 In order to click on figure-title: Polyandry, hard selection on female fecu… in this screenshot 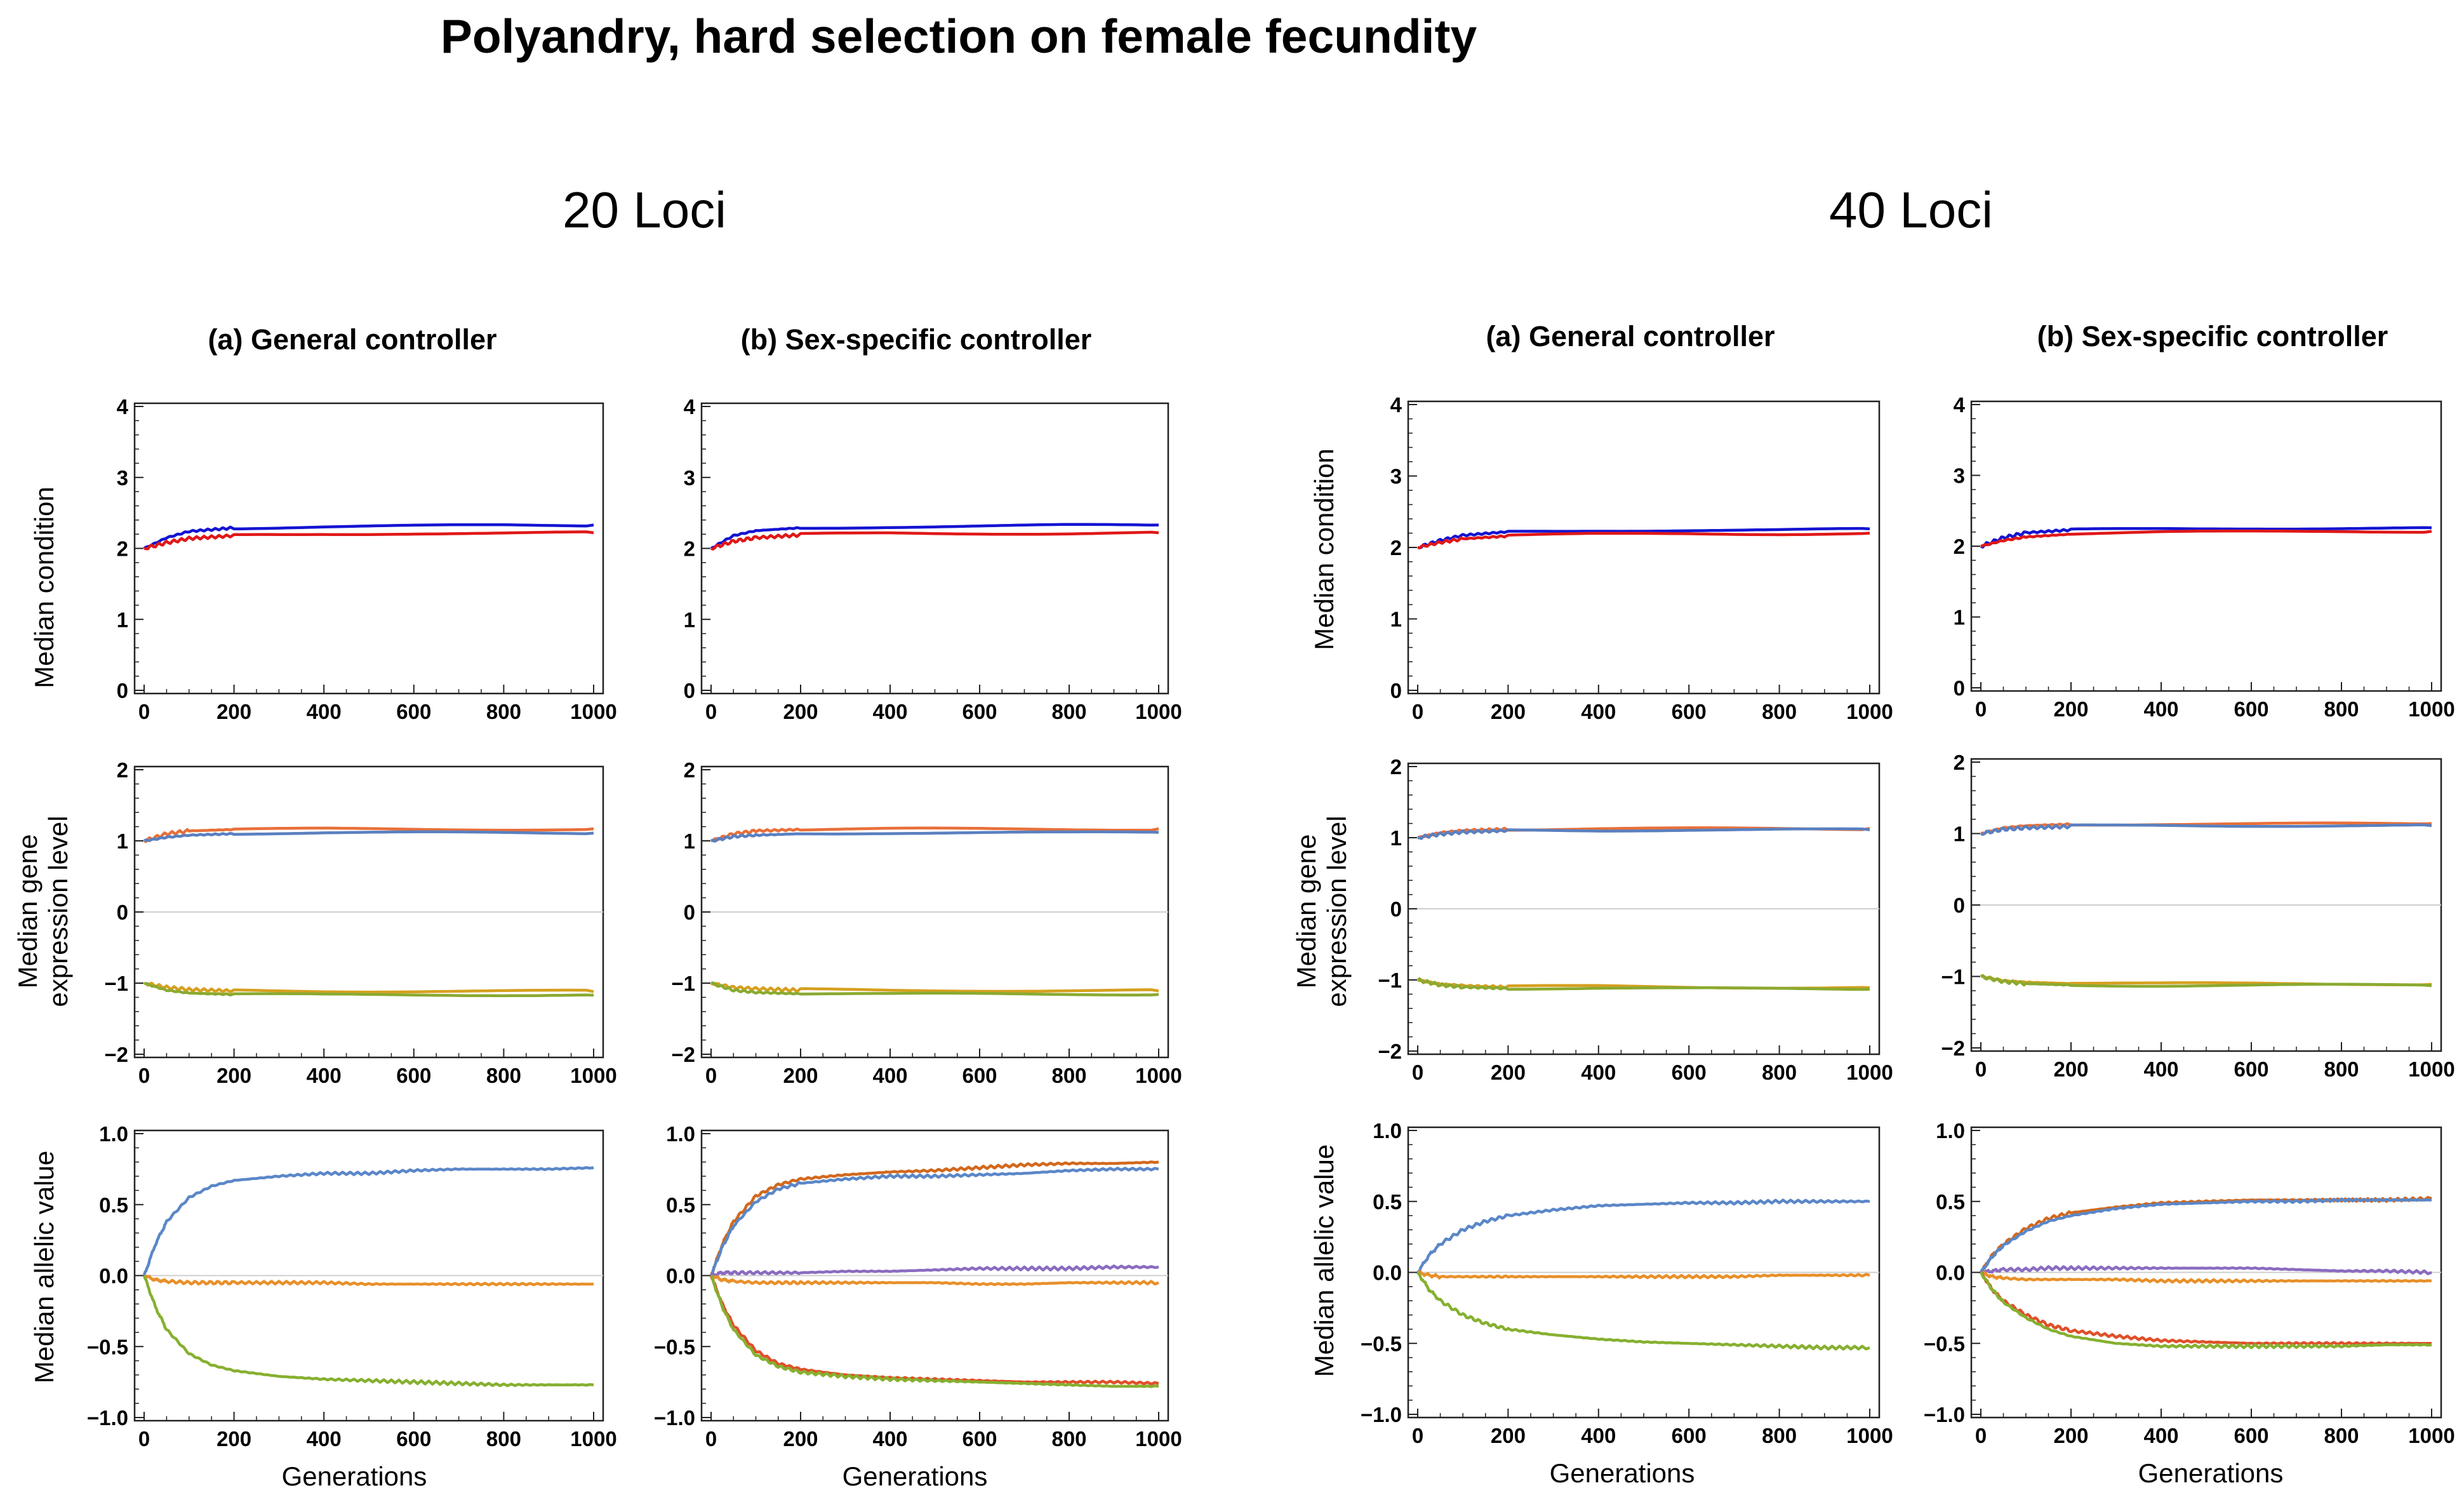, I will do `click(959, 36)`.